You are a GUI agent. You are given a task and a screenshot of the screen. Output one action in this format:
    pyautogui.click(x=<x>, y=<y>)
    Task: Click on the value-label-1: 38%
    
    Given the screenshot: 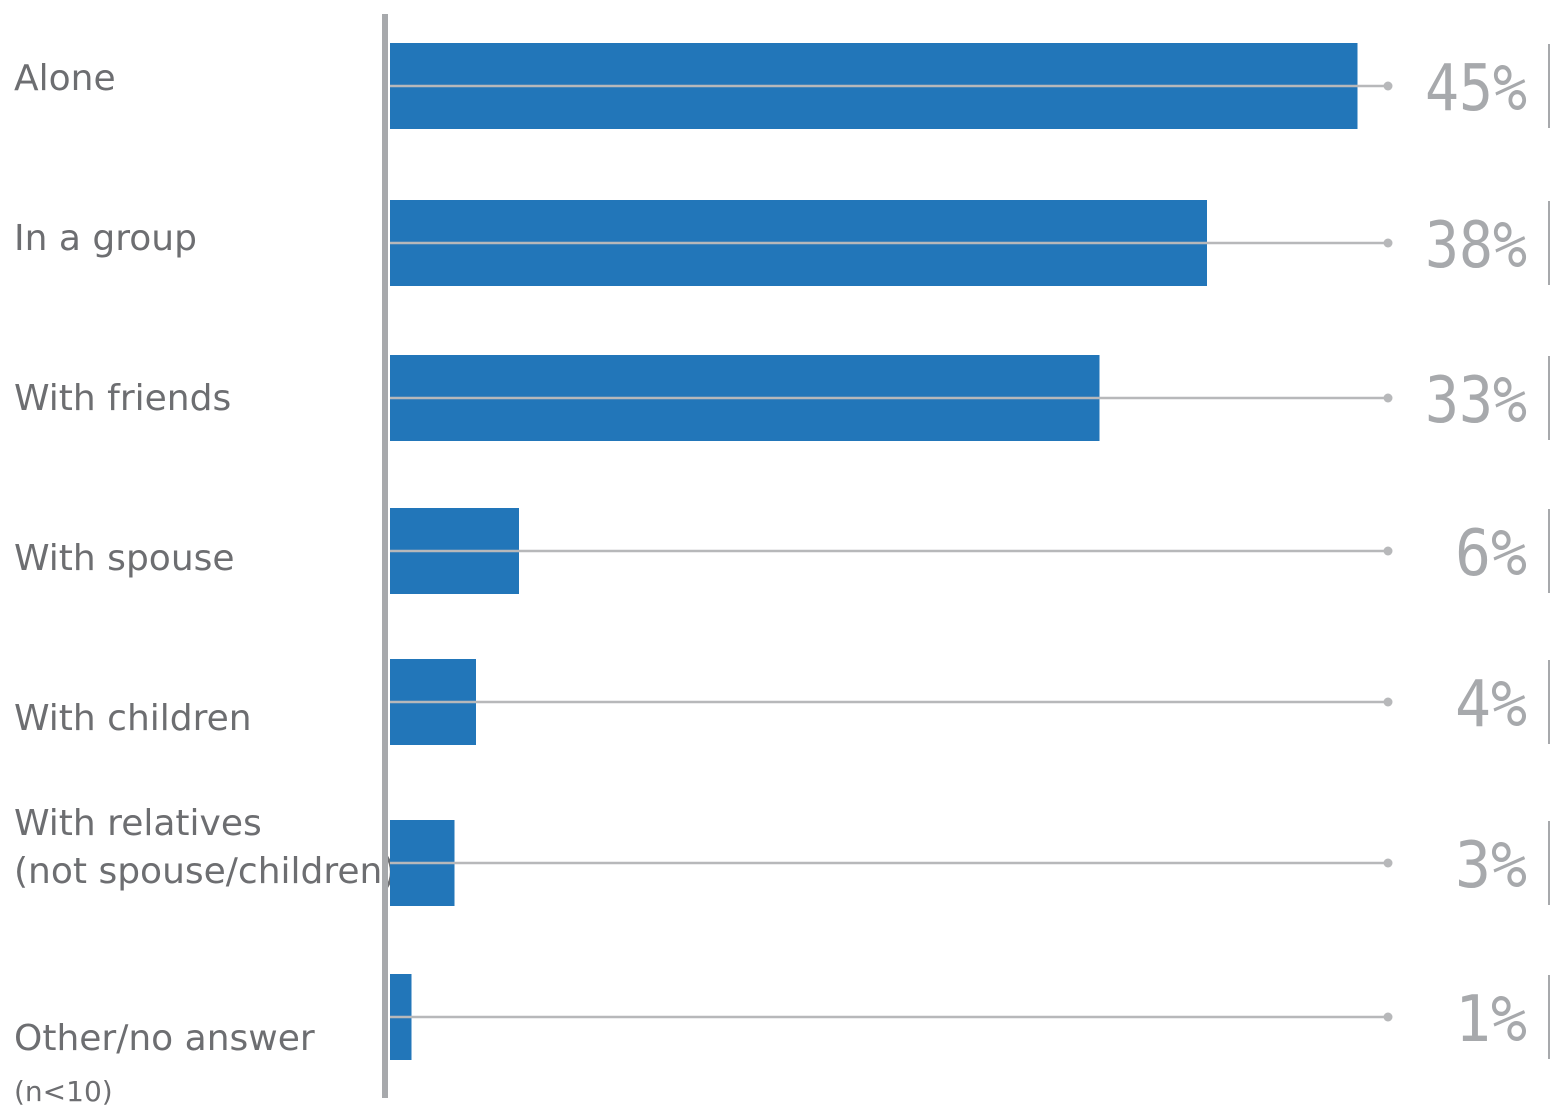 What is the action you would take?
    pyautogui.click(x=1476, y=246)
    